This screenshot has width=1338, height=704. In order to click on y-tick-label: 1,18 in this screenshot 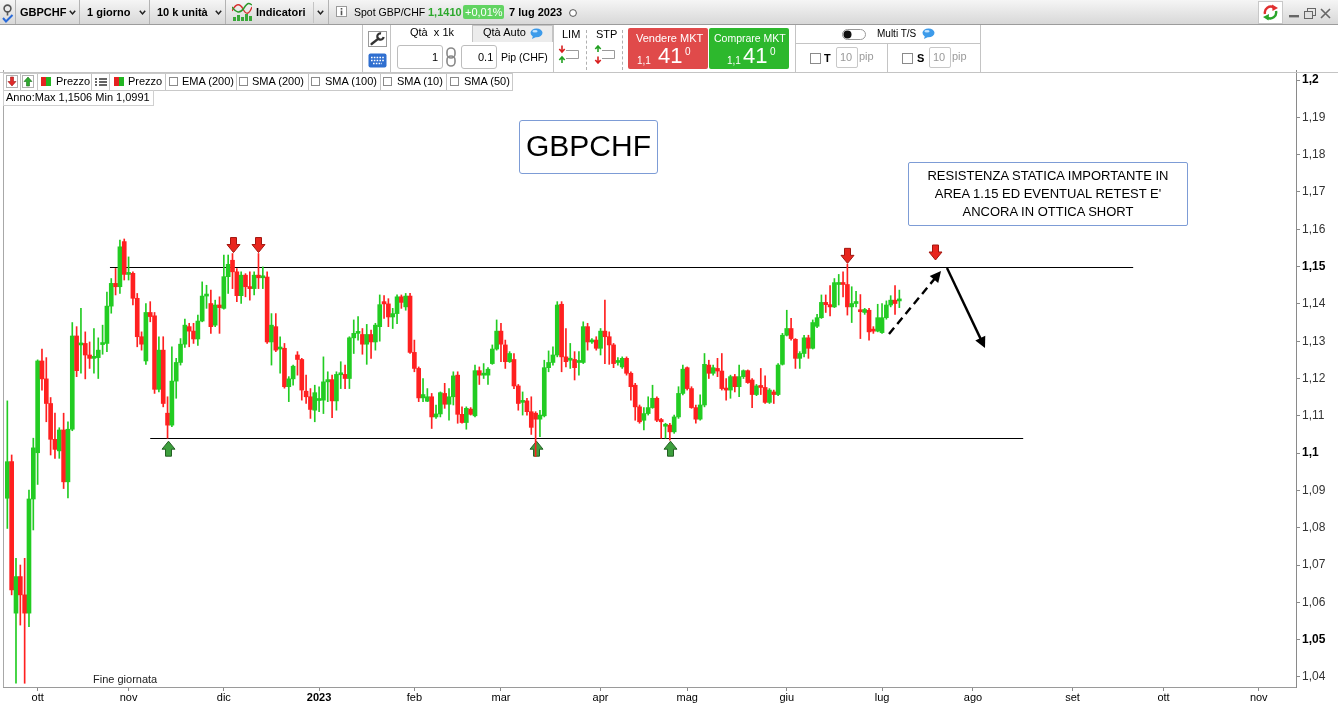, I will do `click(1314, 153)`.